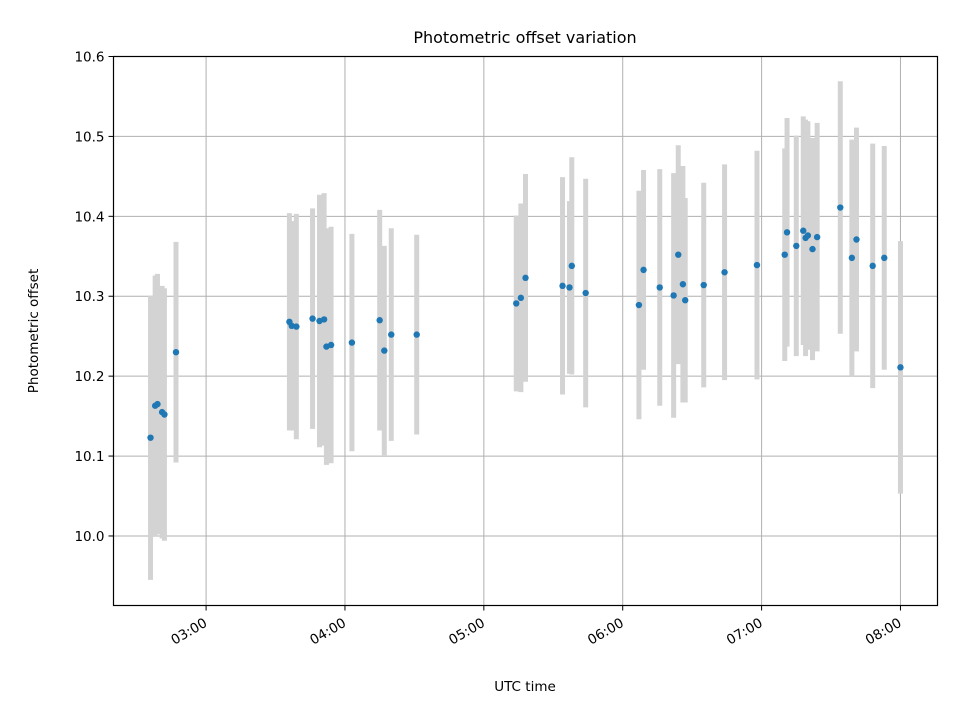 This screenshot has height=720, width=960. Describe the element at coordinates (34, 331) in the screenshot. I see `y-axis-label: Photometric offset` at that location.